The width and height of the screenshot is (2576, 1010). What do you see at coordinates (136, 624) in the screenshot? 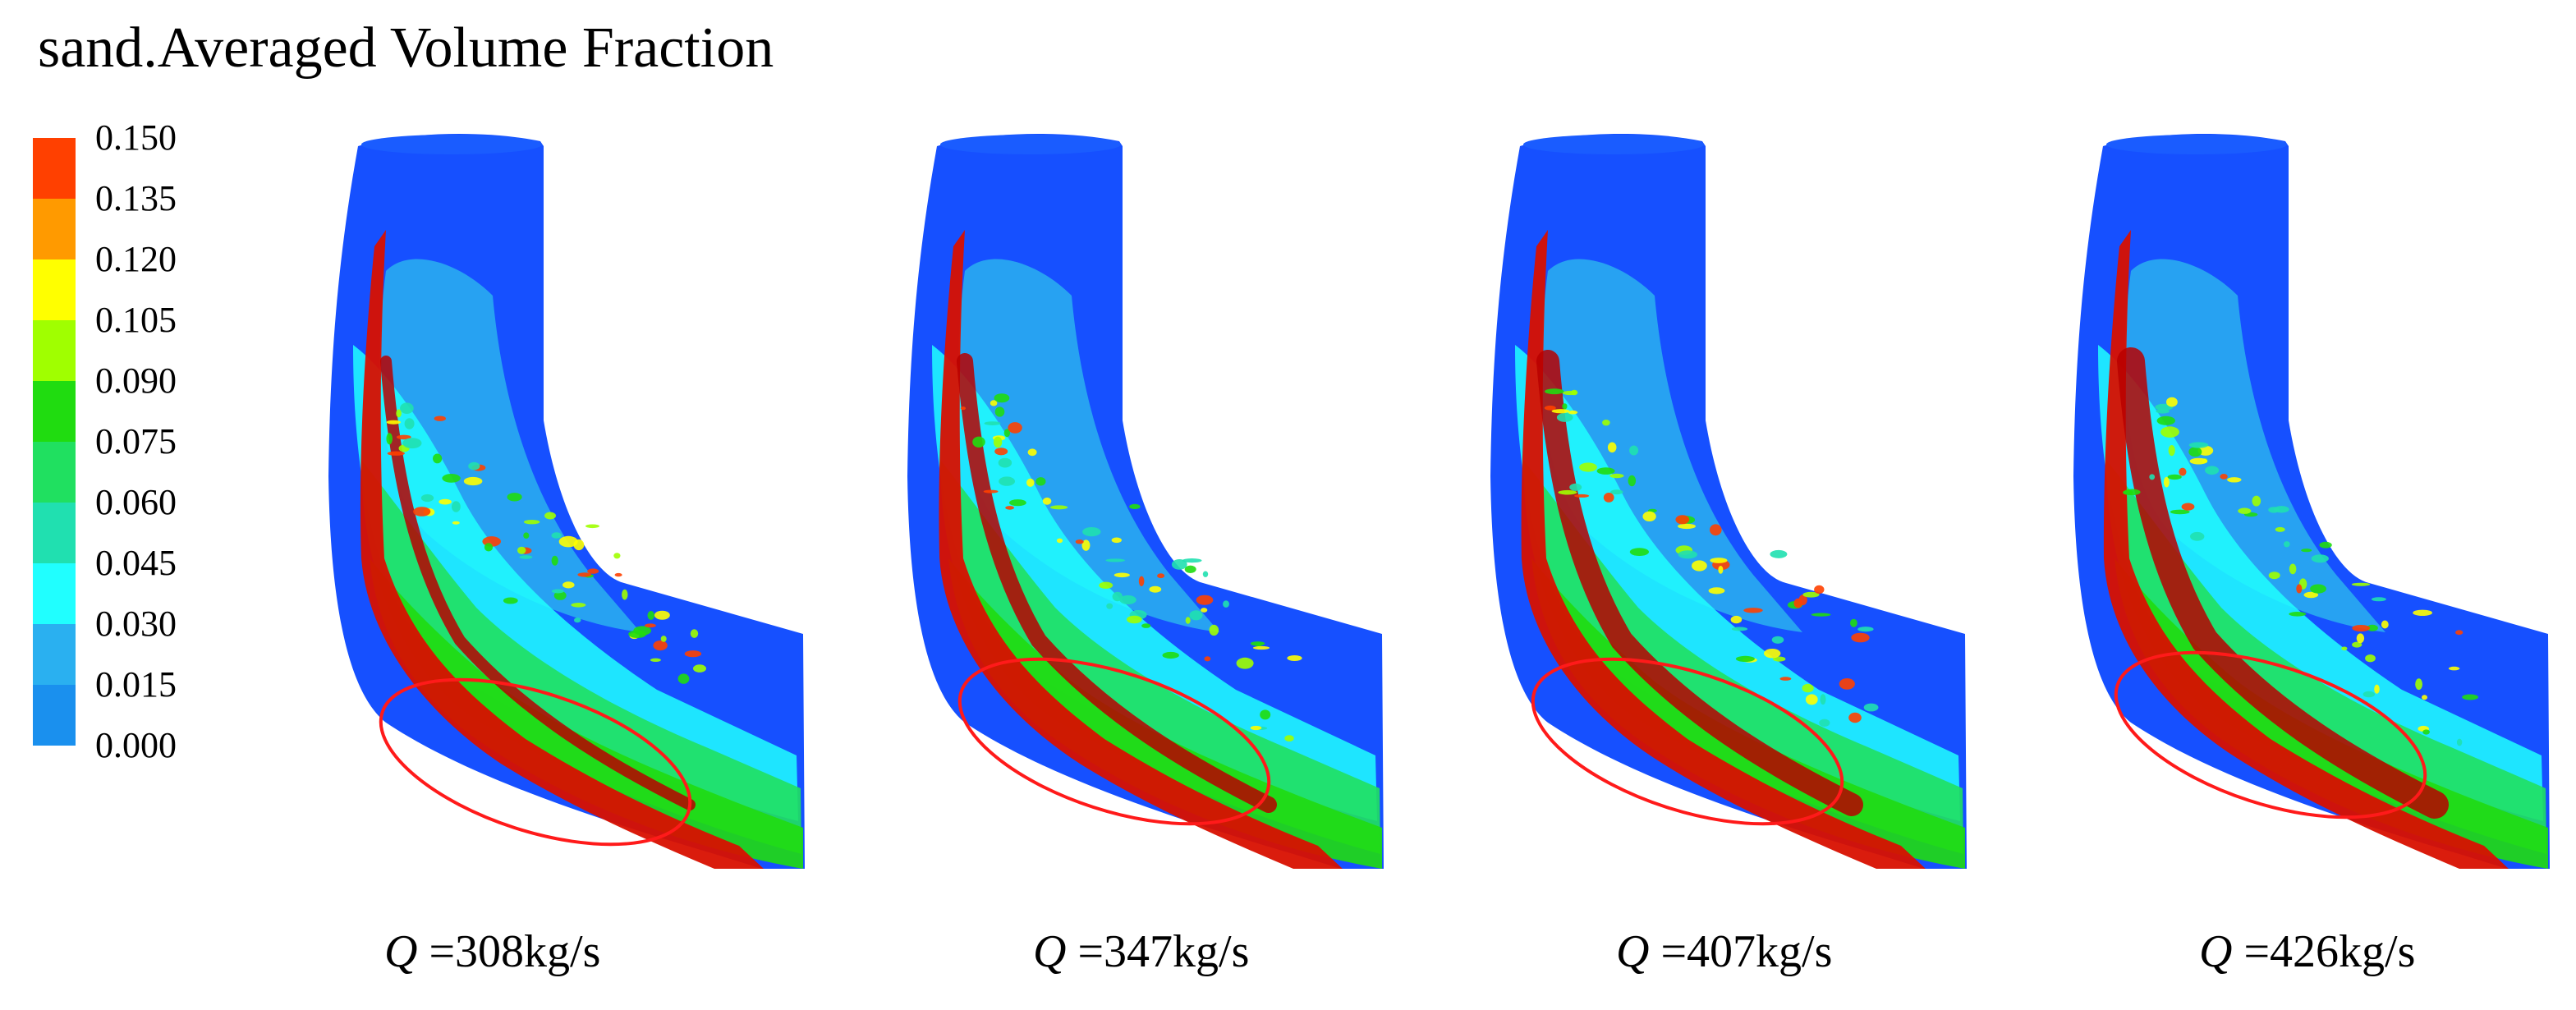
I see `colorbar-tick-label: 0.030` at bounding box center [136, 624].